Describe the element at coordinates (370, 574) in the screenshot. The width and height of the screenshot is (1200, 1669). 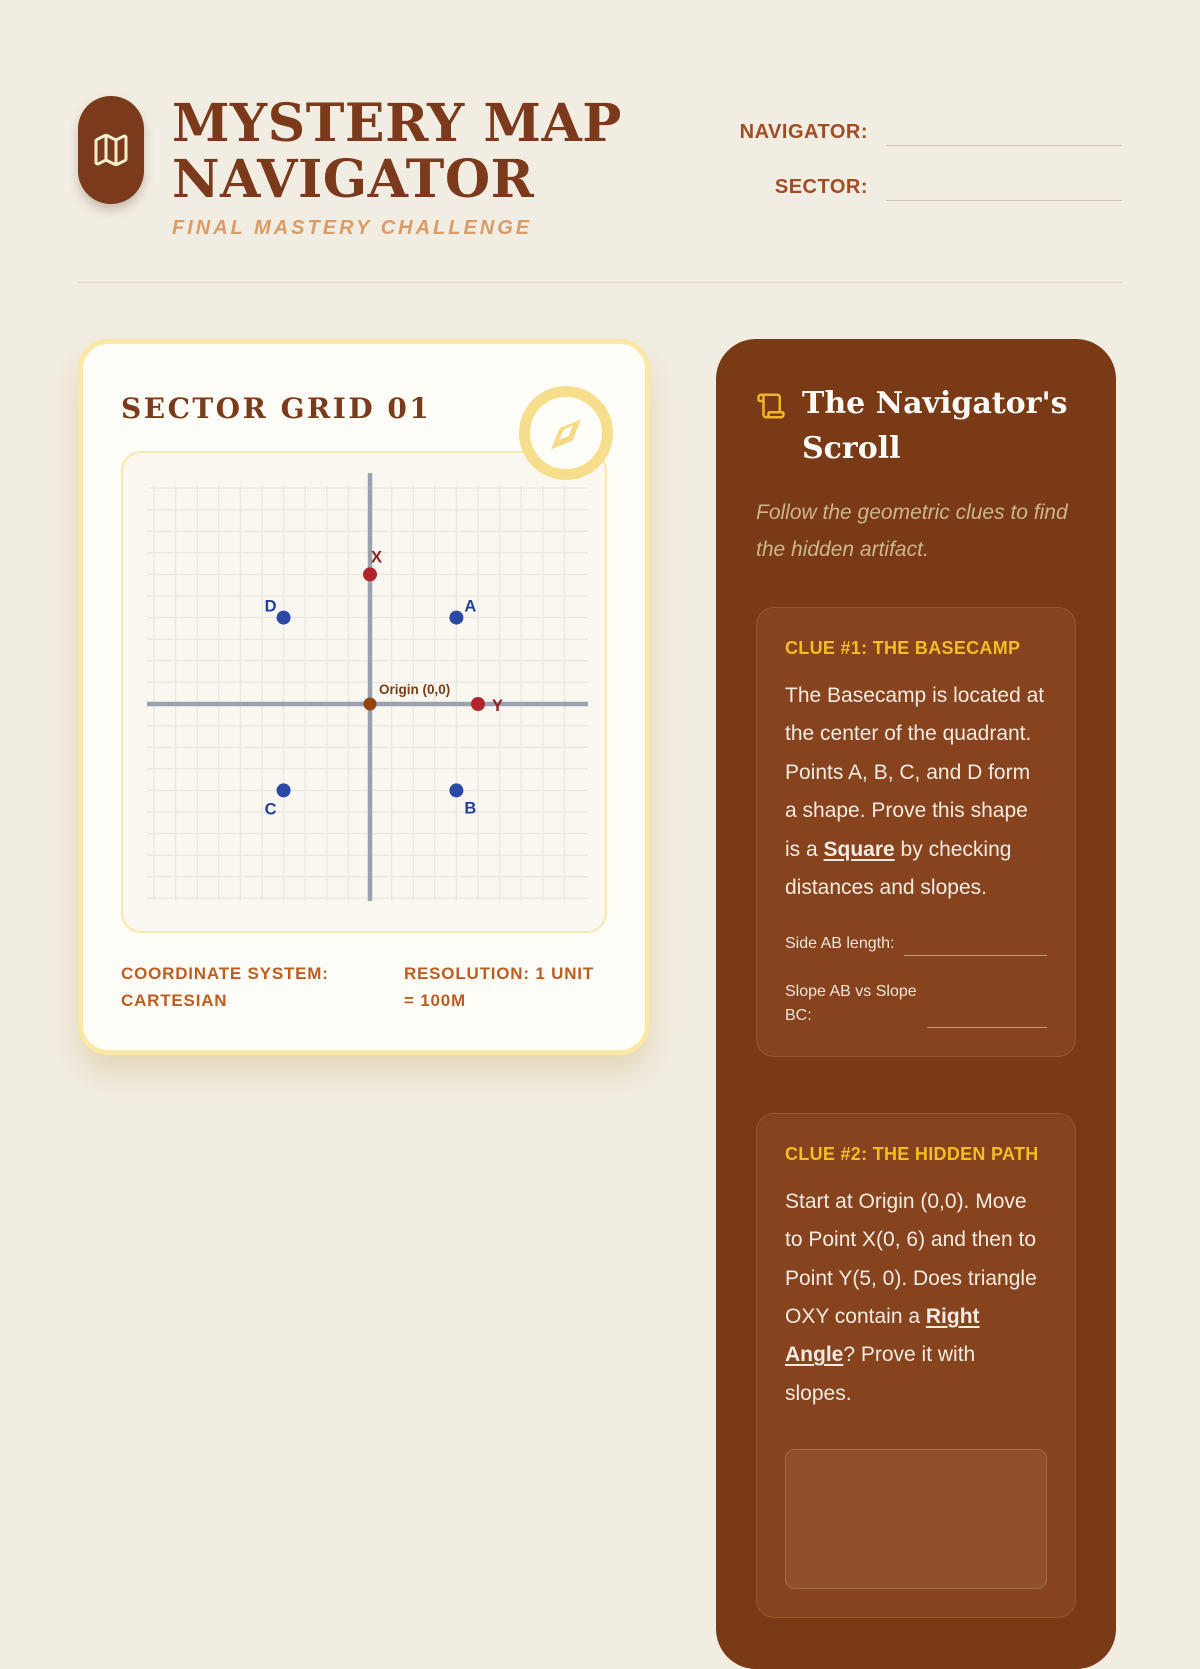
I see `grid-point-X` at that location.